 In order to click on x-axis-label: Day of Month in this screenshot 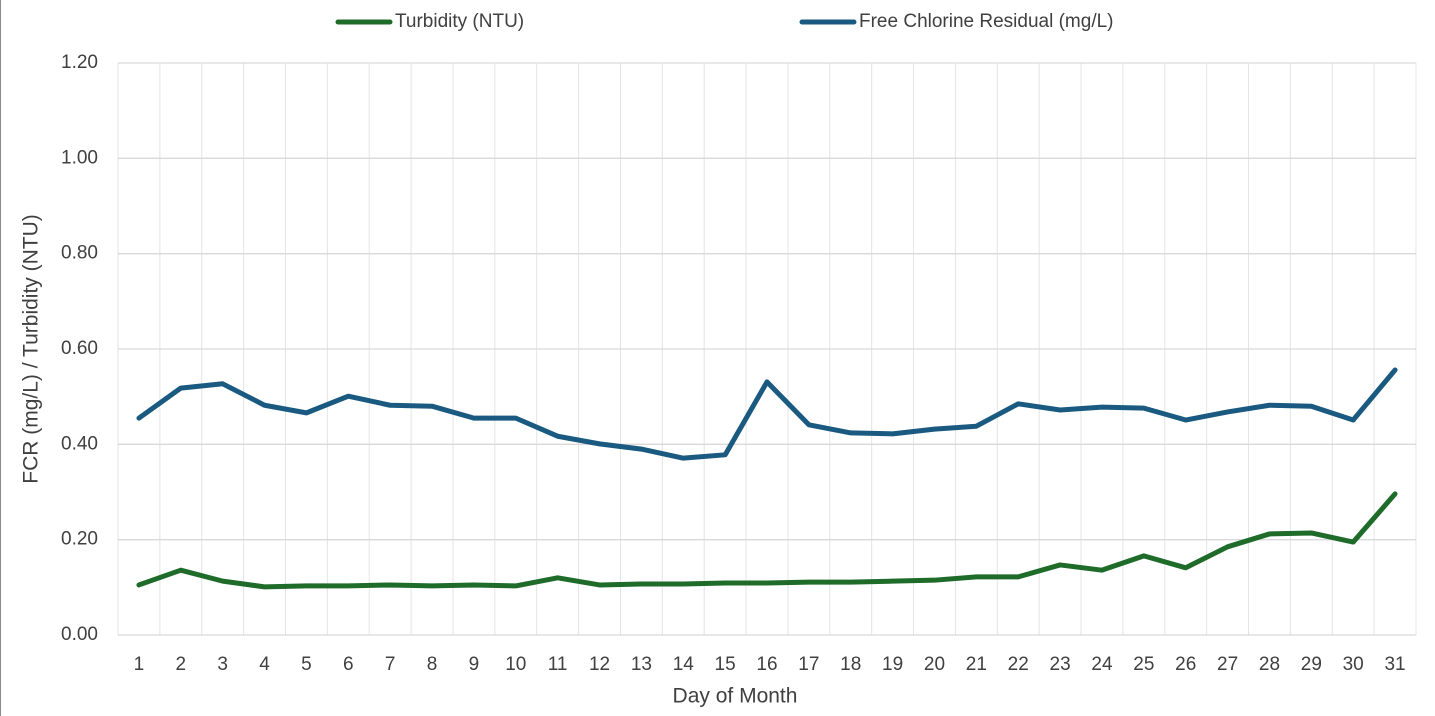, I will do `click(735, 696)`.